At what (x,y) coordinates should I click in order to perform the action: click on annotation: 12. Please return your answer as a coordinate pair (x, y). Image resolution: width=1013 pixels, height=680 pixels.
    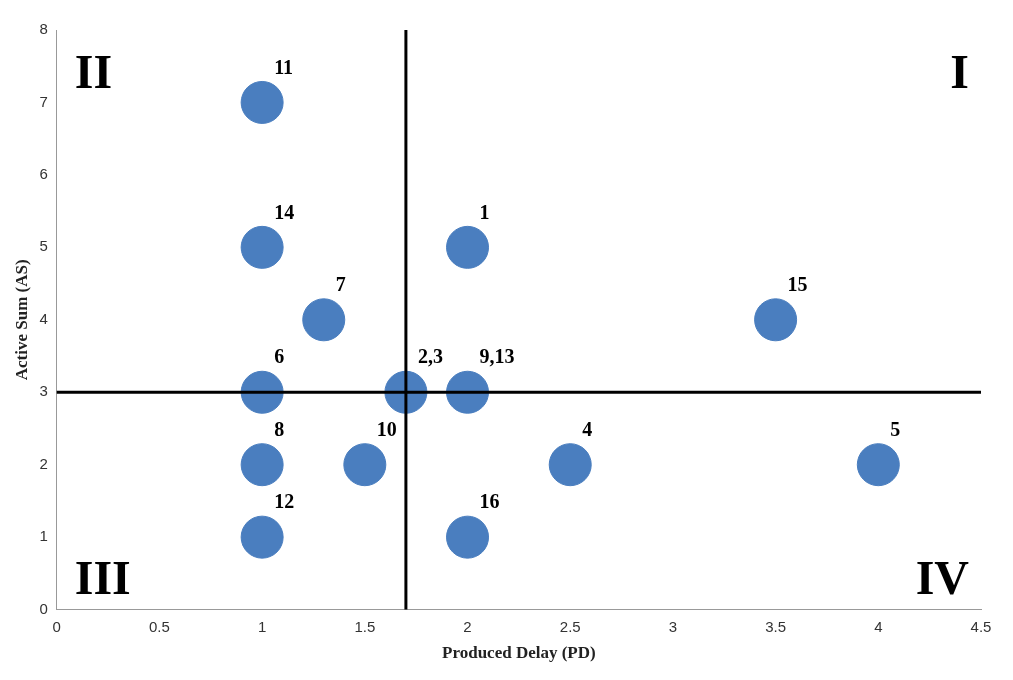
    Looking at the image, I should click on (284, 501).